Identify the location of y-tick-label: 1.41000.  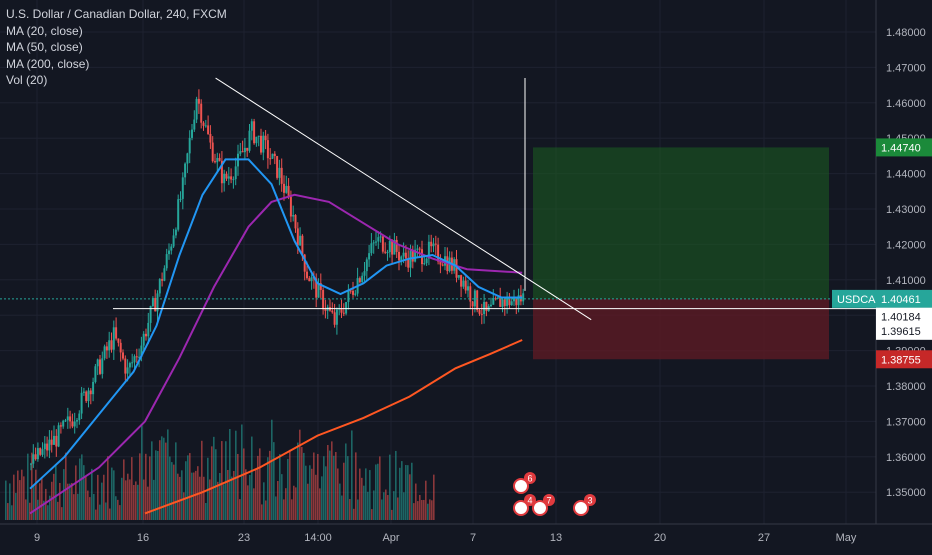
(906, 281).